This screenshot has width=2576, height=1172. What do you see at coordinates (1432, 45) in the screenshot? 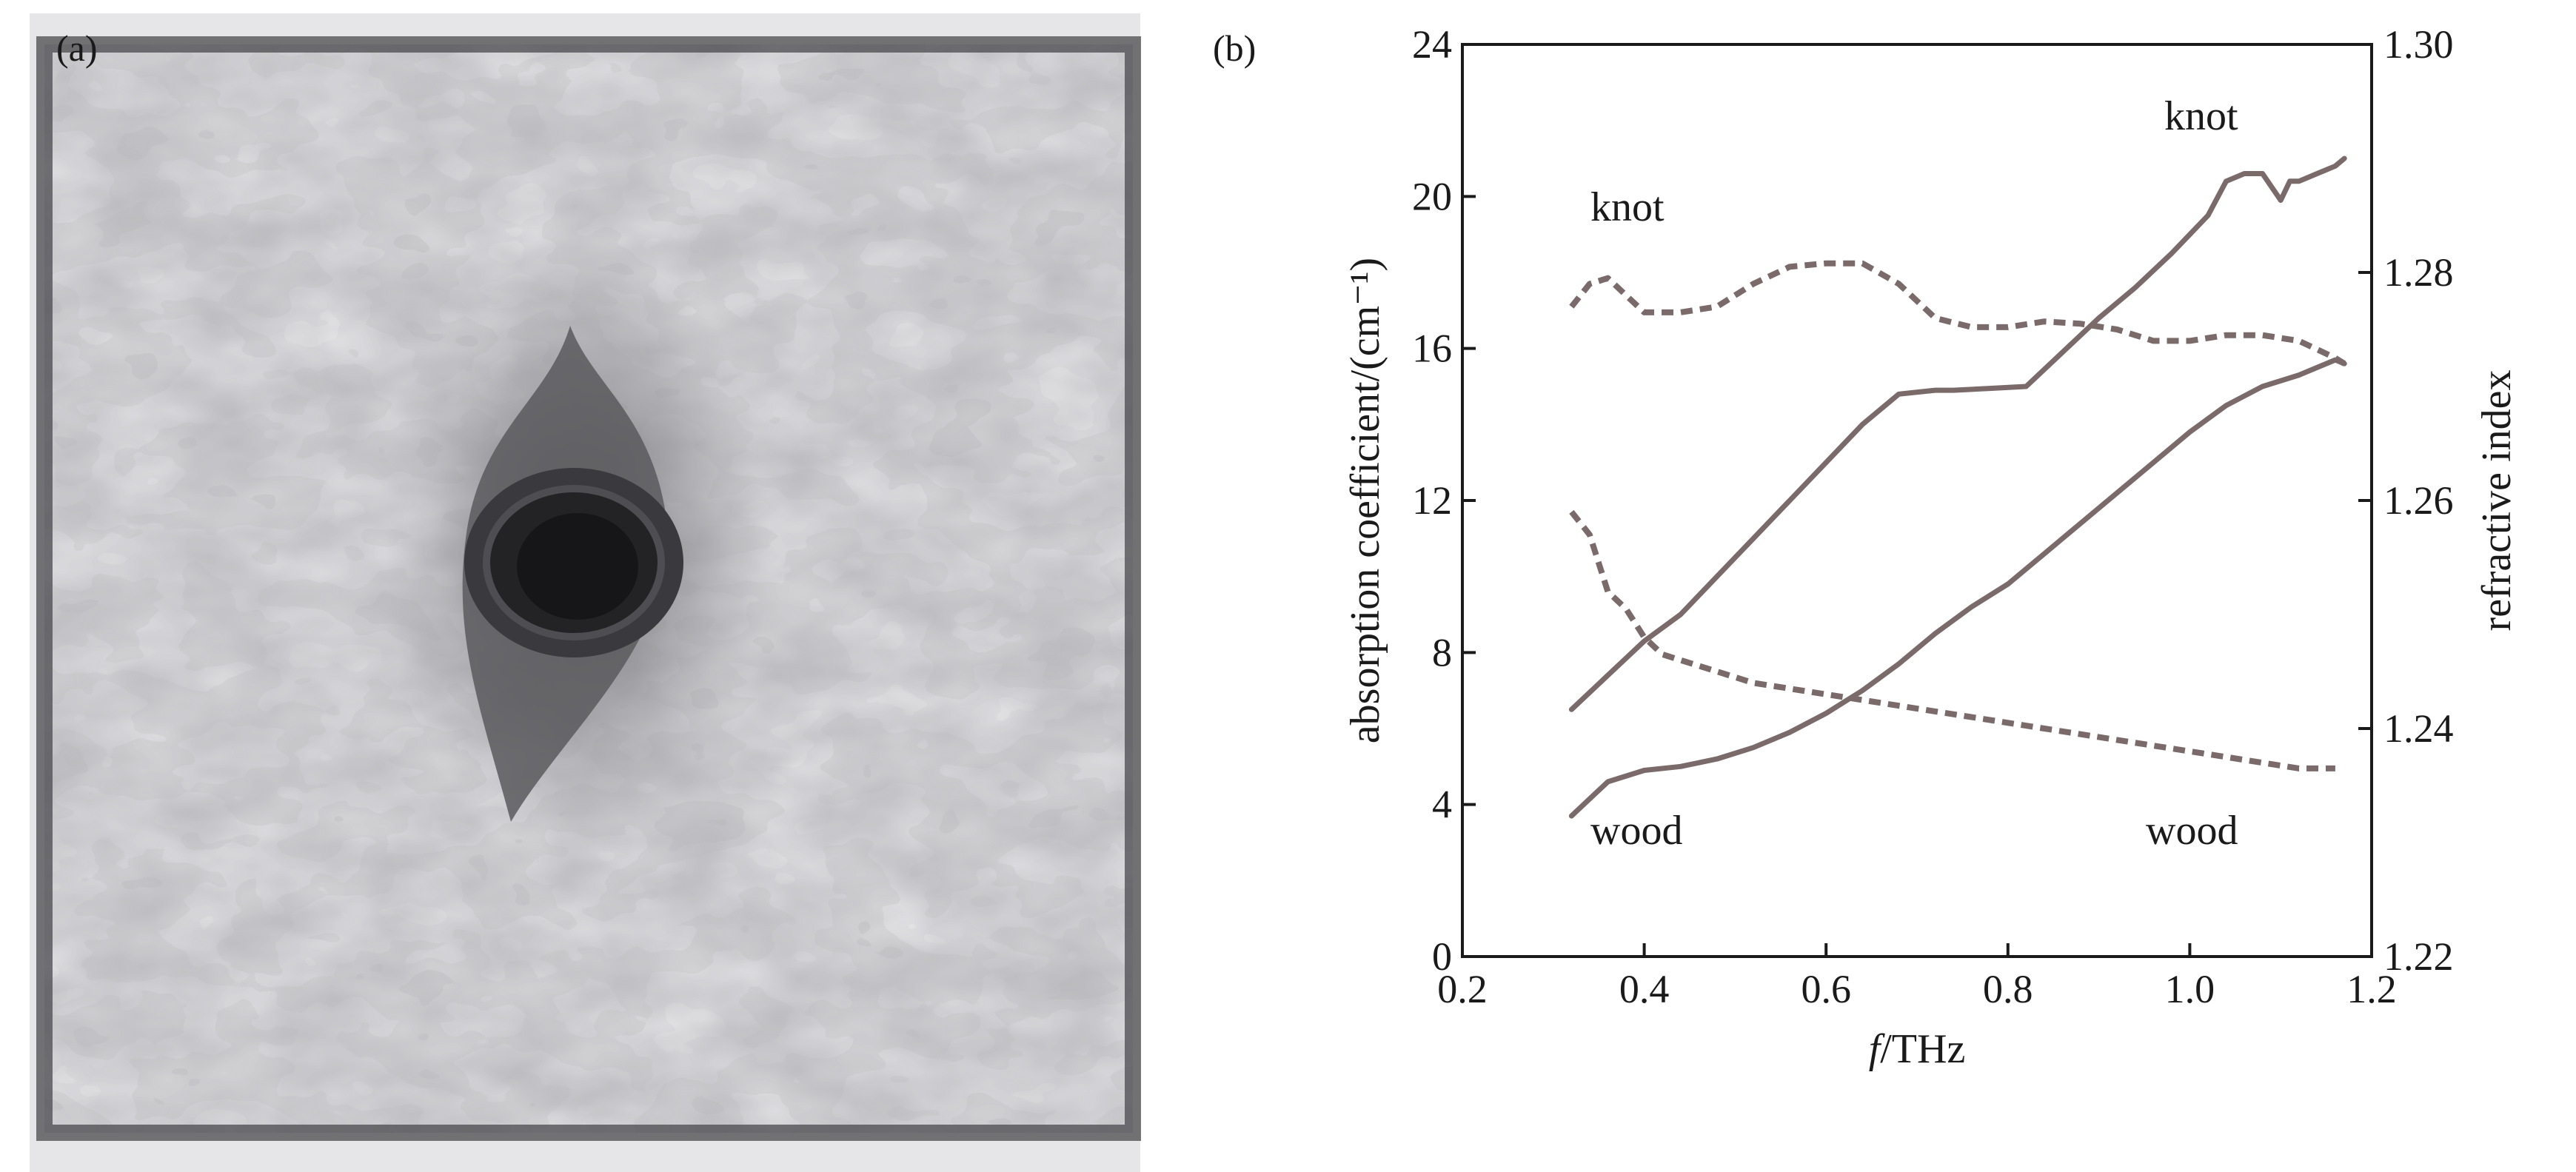
I see `y-tick-label: 24` at bounding box center [1432, 45].